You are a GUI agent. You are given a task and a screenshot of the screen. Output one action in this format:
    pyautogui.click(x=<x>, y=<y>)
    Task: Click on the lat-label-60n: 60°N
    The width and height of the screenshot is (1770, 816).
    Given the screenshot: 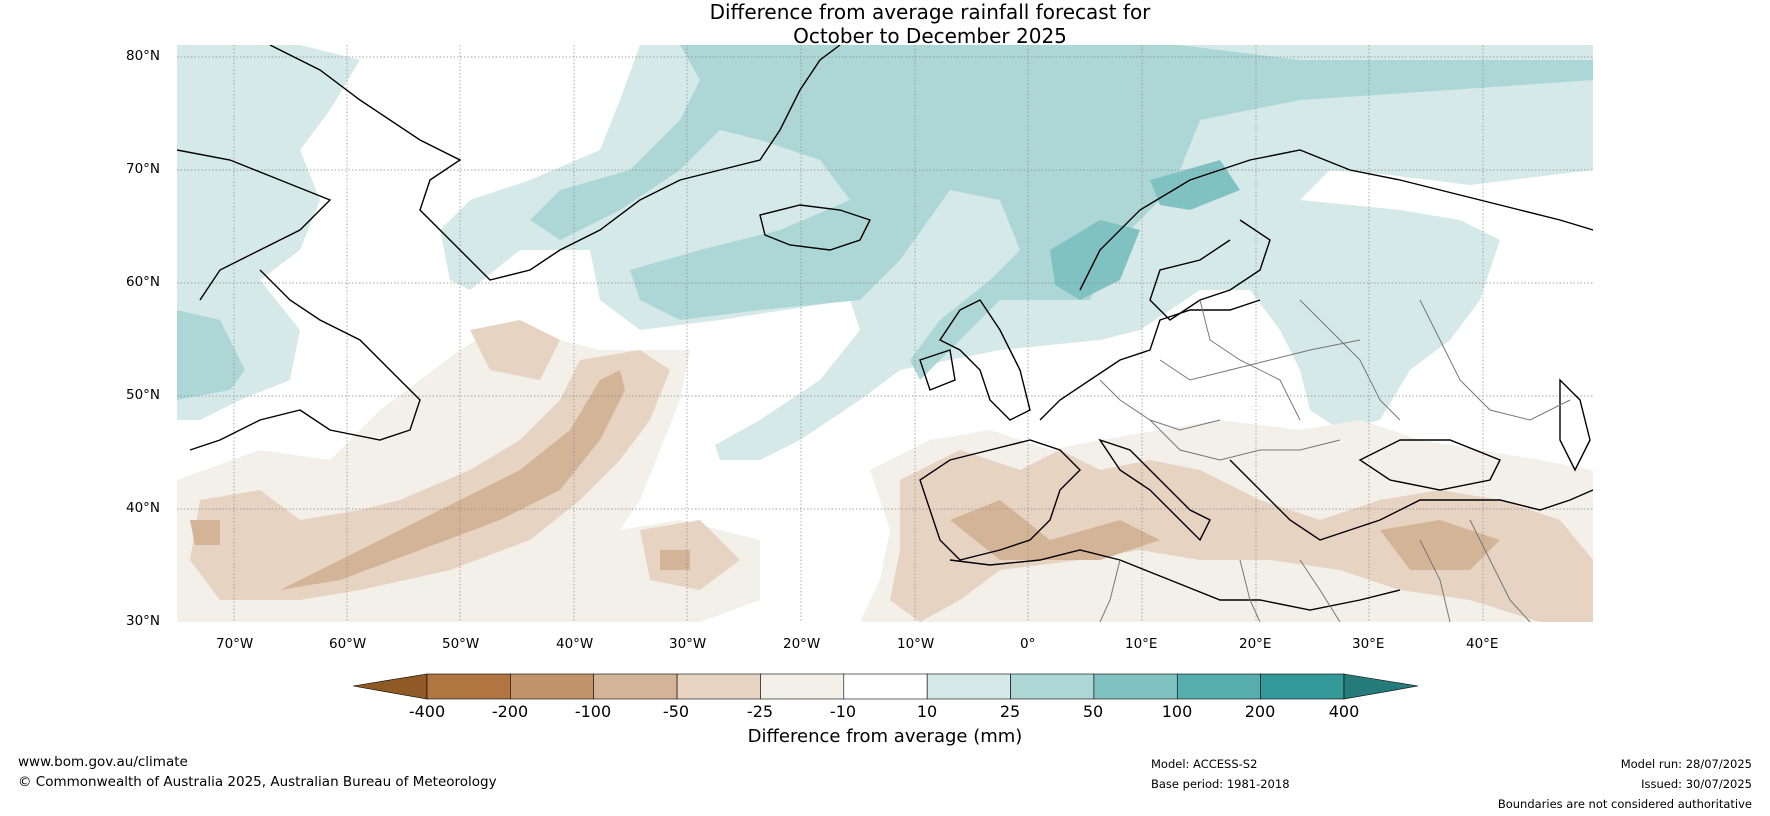 What is the action you would take?
    pyautogui.click(x=143, y=282)
    